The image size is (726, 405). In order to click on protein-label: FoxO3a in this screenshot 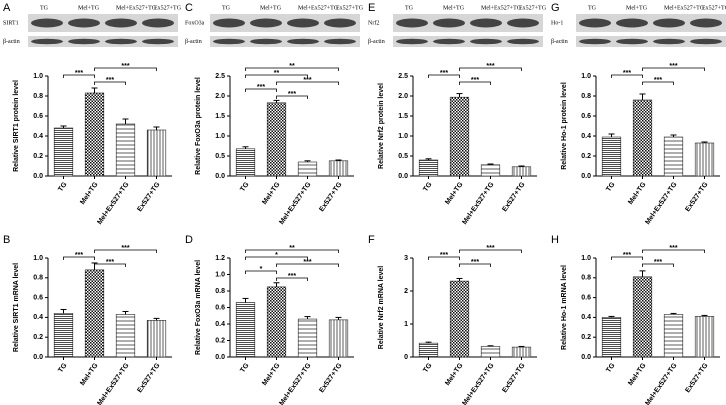, I will do `click(195, 23)`.